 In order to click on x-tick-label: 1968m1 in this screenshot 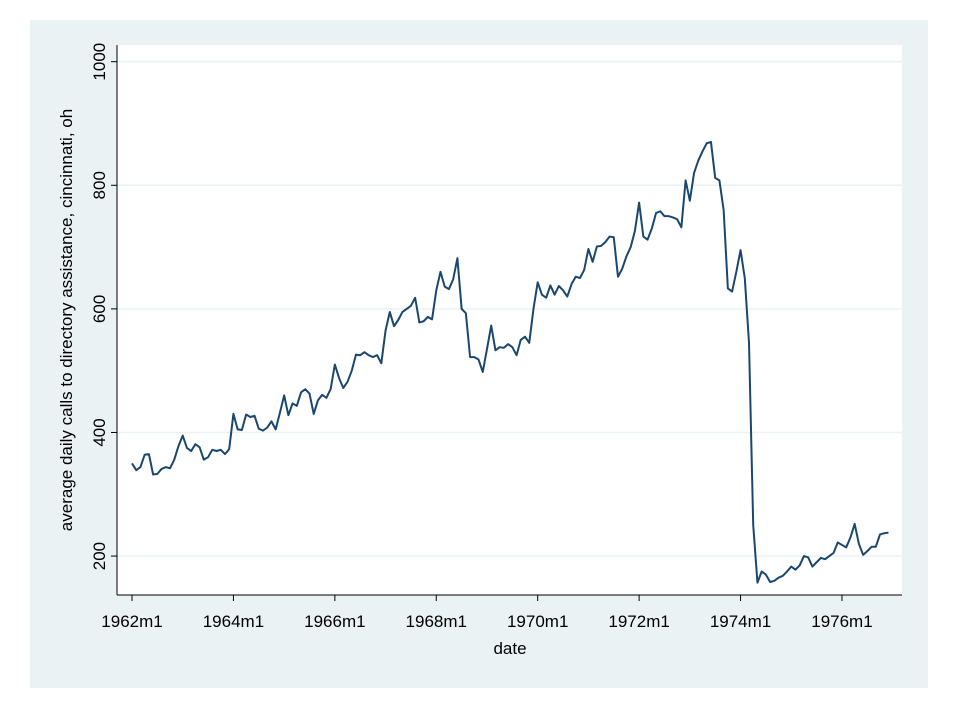, I will do `click(436, 621)`.